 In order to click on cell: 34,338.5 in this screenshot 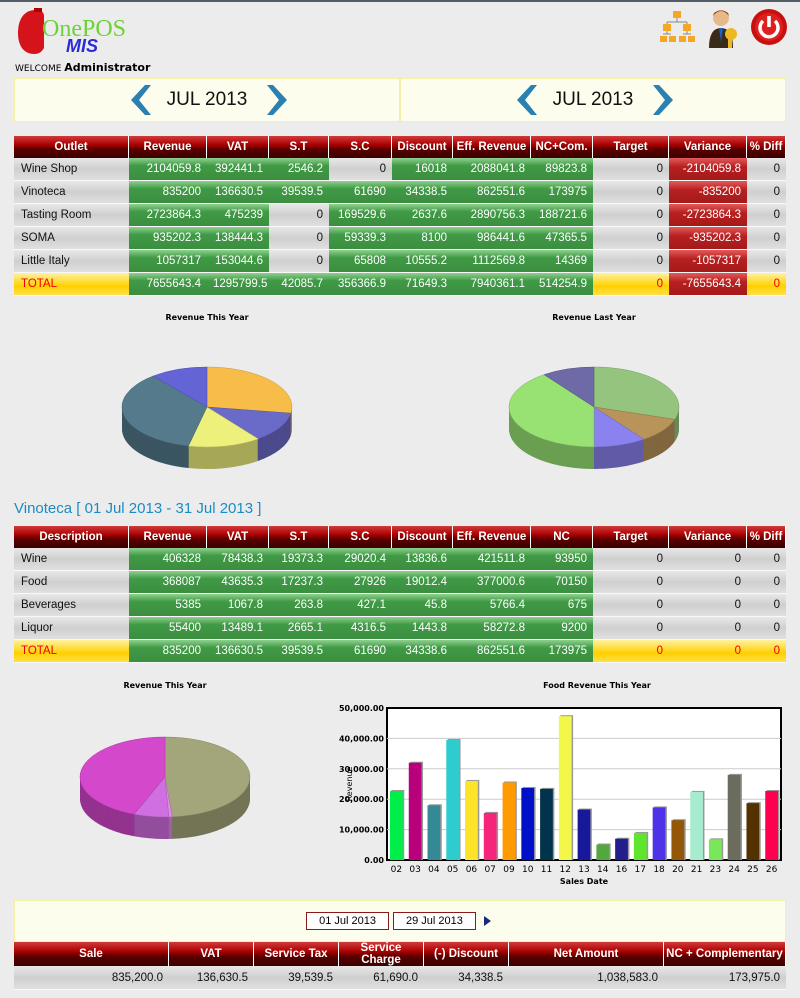, I will do `click(466, 978)`.